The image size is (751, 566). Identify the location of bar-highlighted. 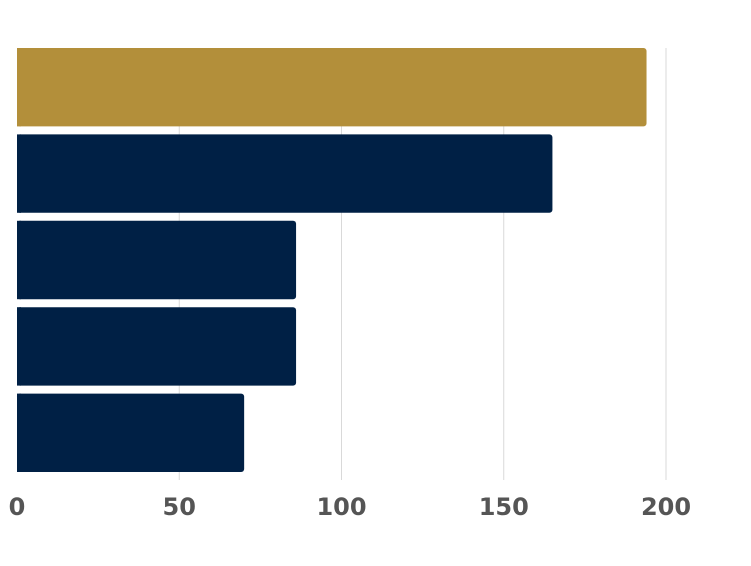
(332, 87).